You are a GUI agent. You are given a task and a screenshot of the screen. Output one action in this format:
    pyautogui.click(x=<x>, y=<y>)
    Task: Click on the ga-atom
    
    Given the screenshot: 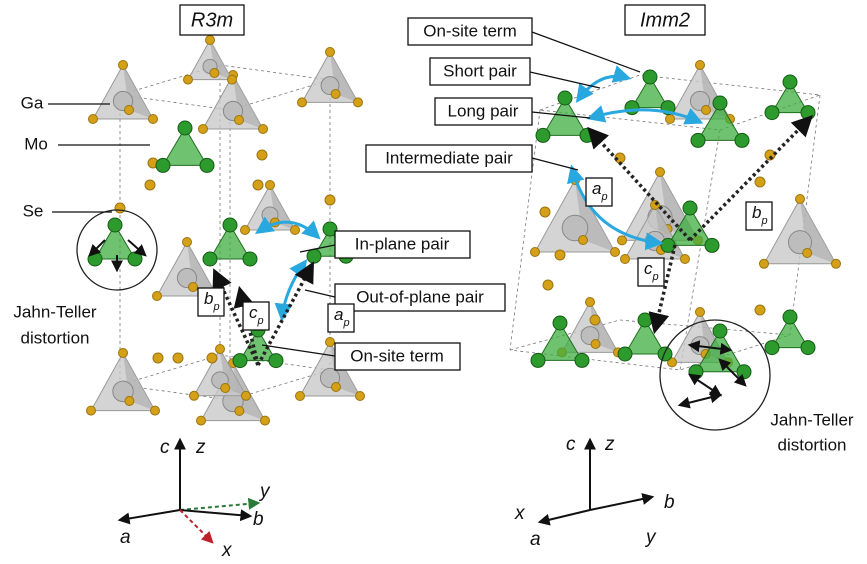 What is the action you would take?
    pyautogui.click(x=800, y=242)
    